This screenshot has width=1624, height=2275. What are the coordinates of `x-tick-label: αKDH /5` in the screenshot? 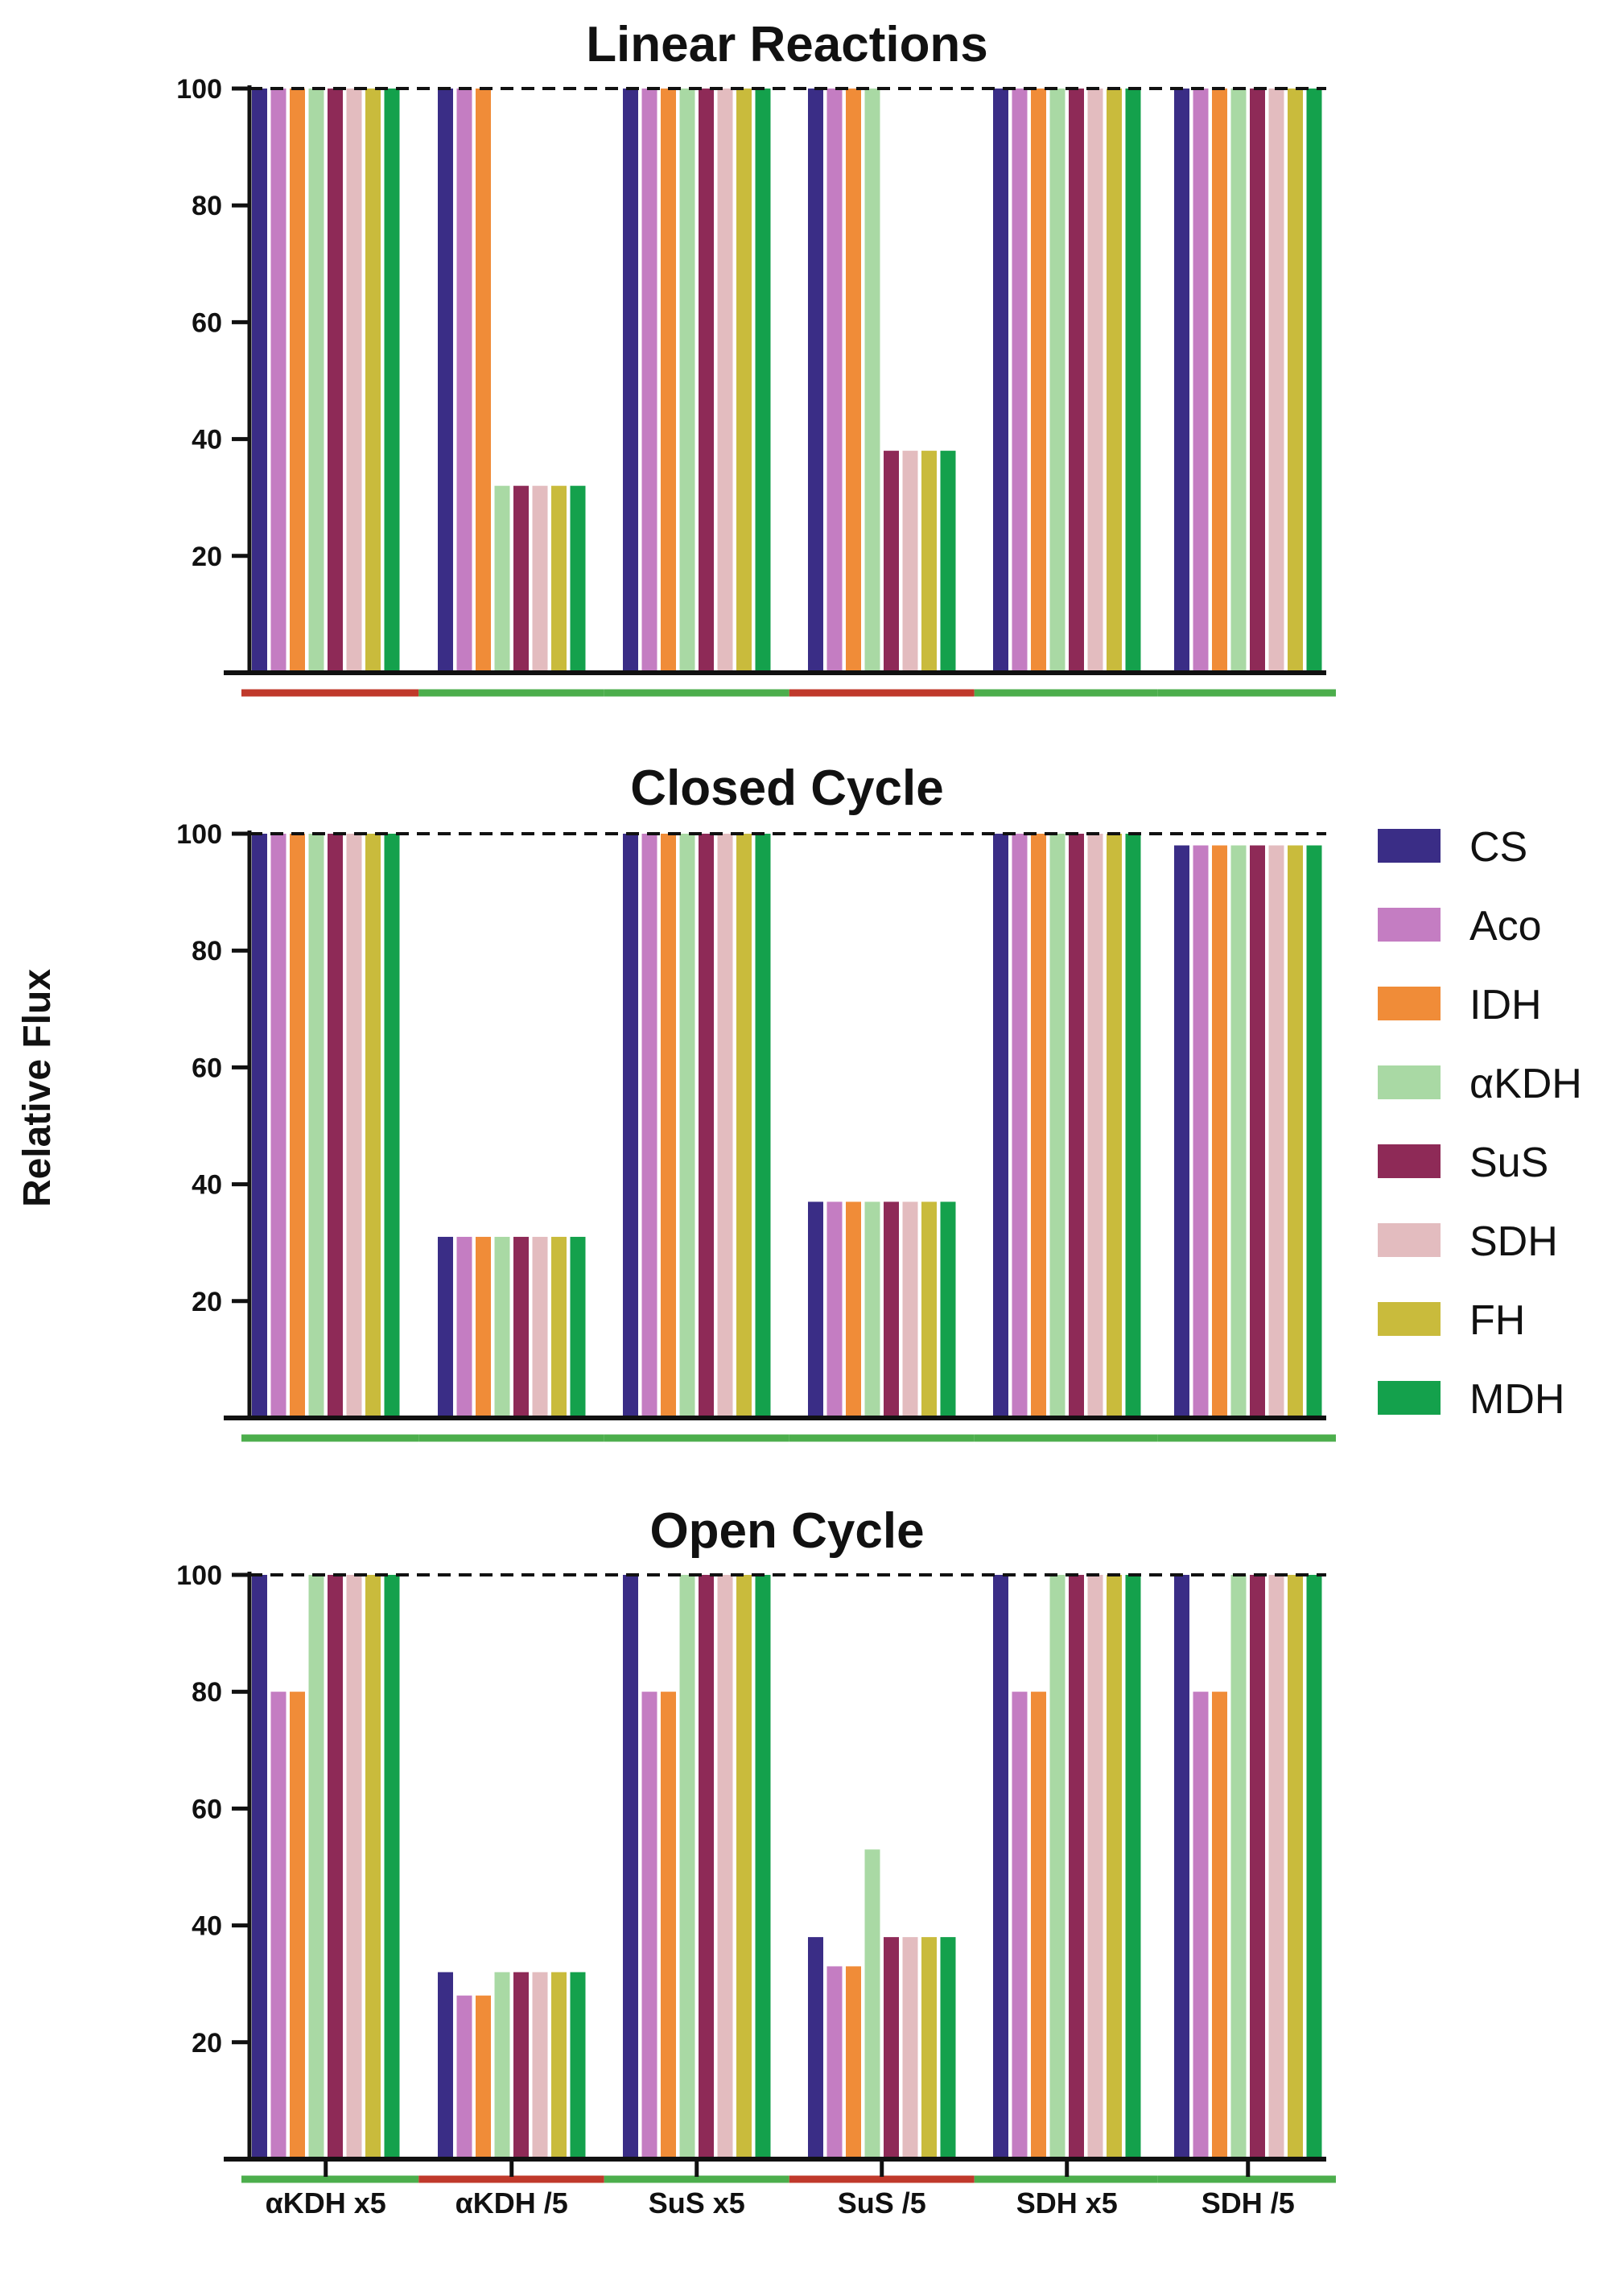 It's located at (512, 2202).